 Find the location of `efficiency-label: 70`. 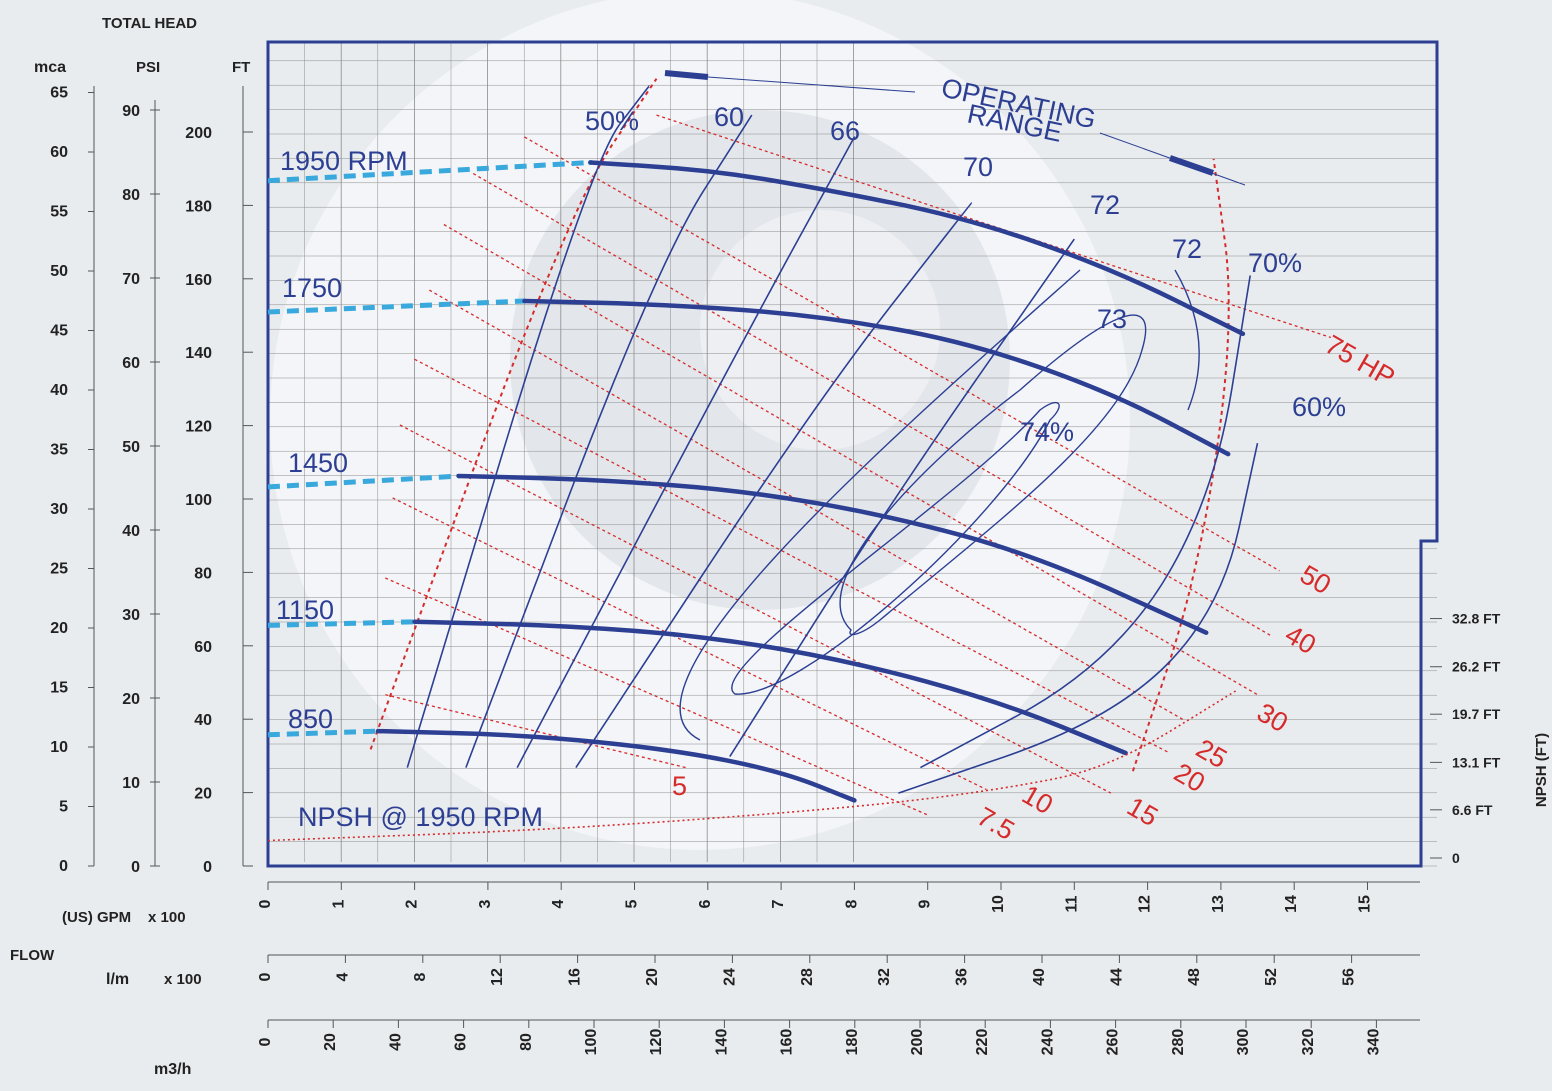

efficiency-label: 70 is located at coordinates (978, 167).